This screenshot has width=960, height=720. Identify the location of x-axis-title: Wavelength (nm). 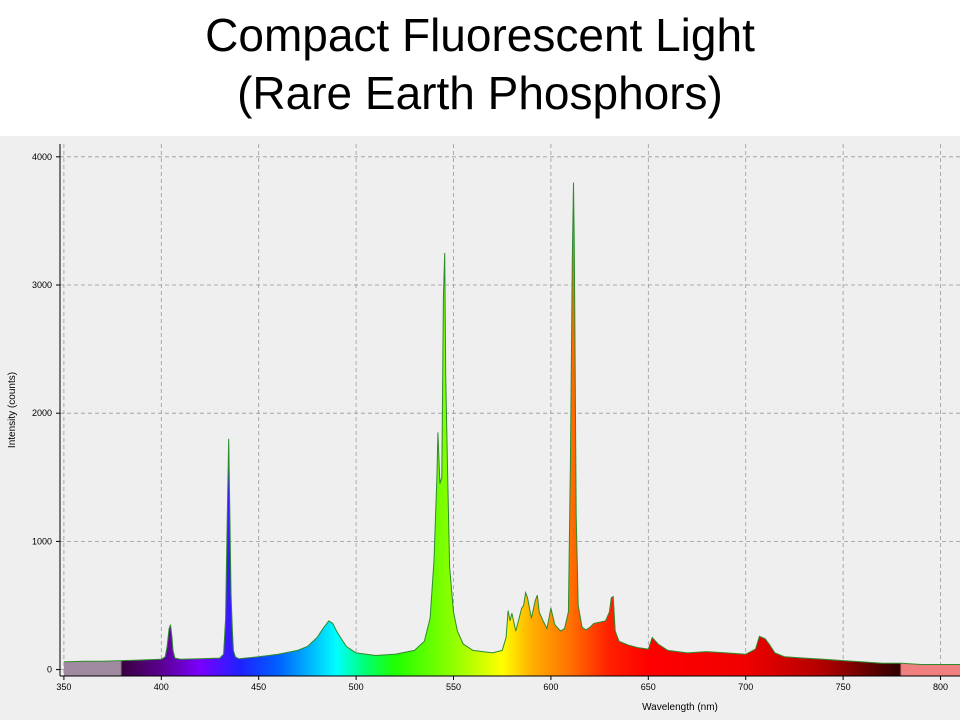
(680, 707).